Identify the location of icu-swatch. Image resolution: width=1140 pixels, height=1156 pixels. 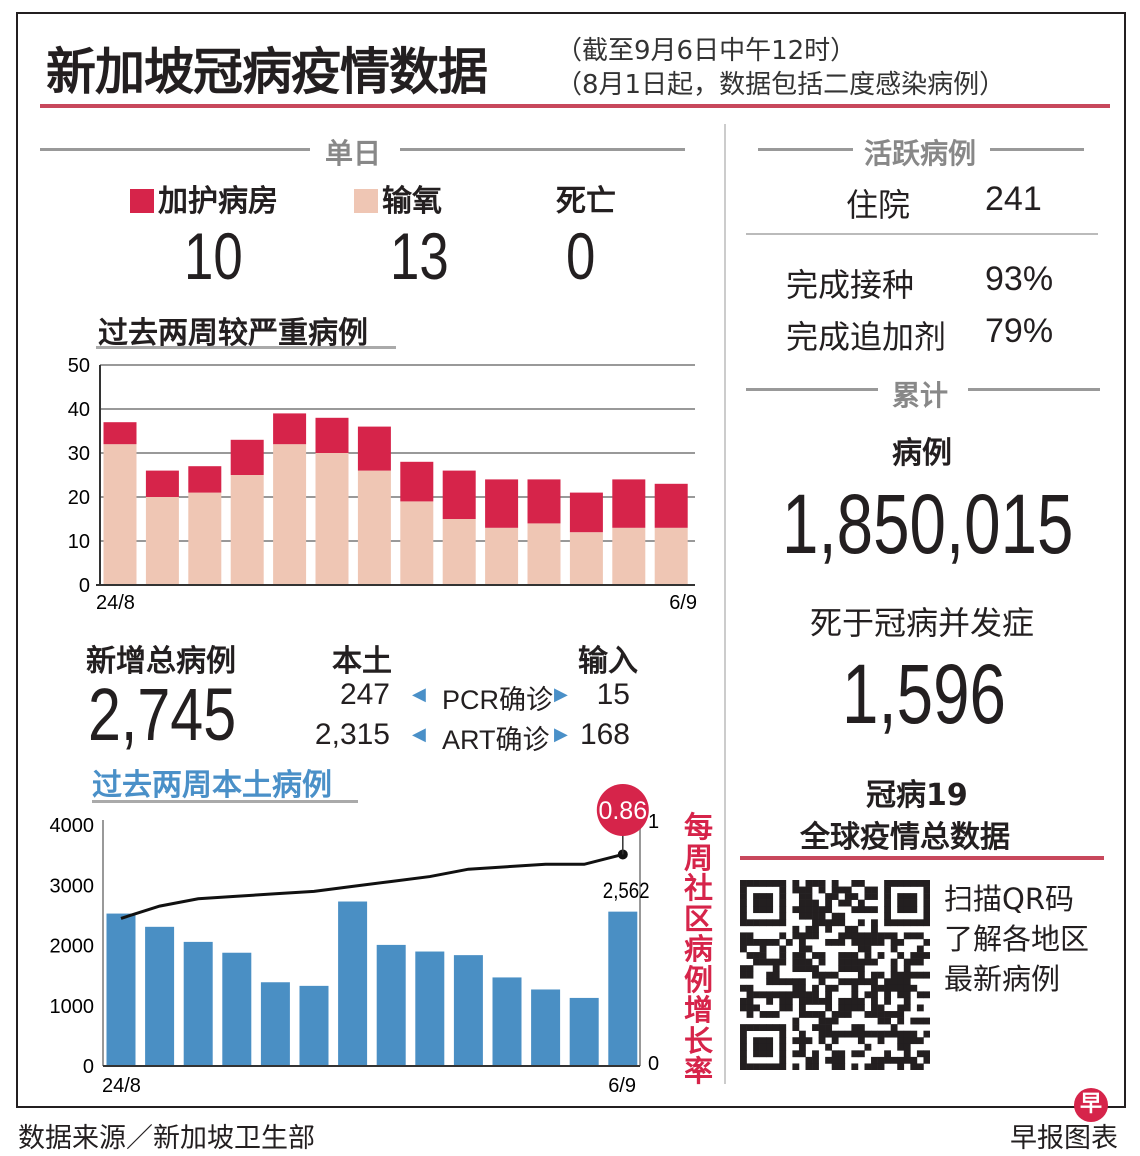
(142, 201).